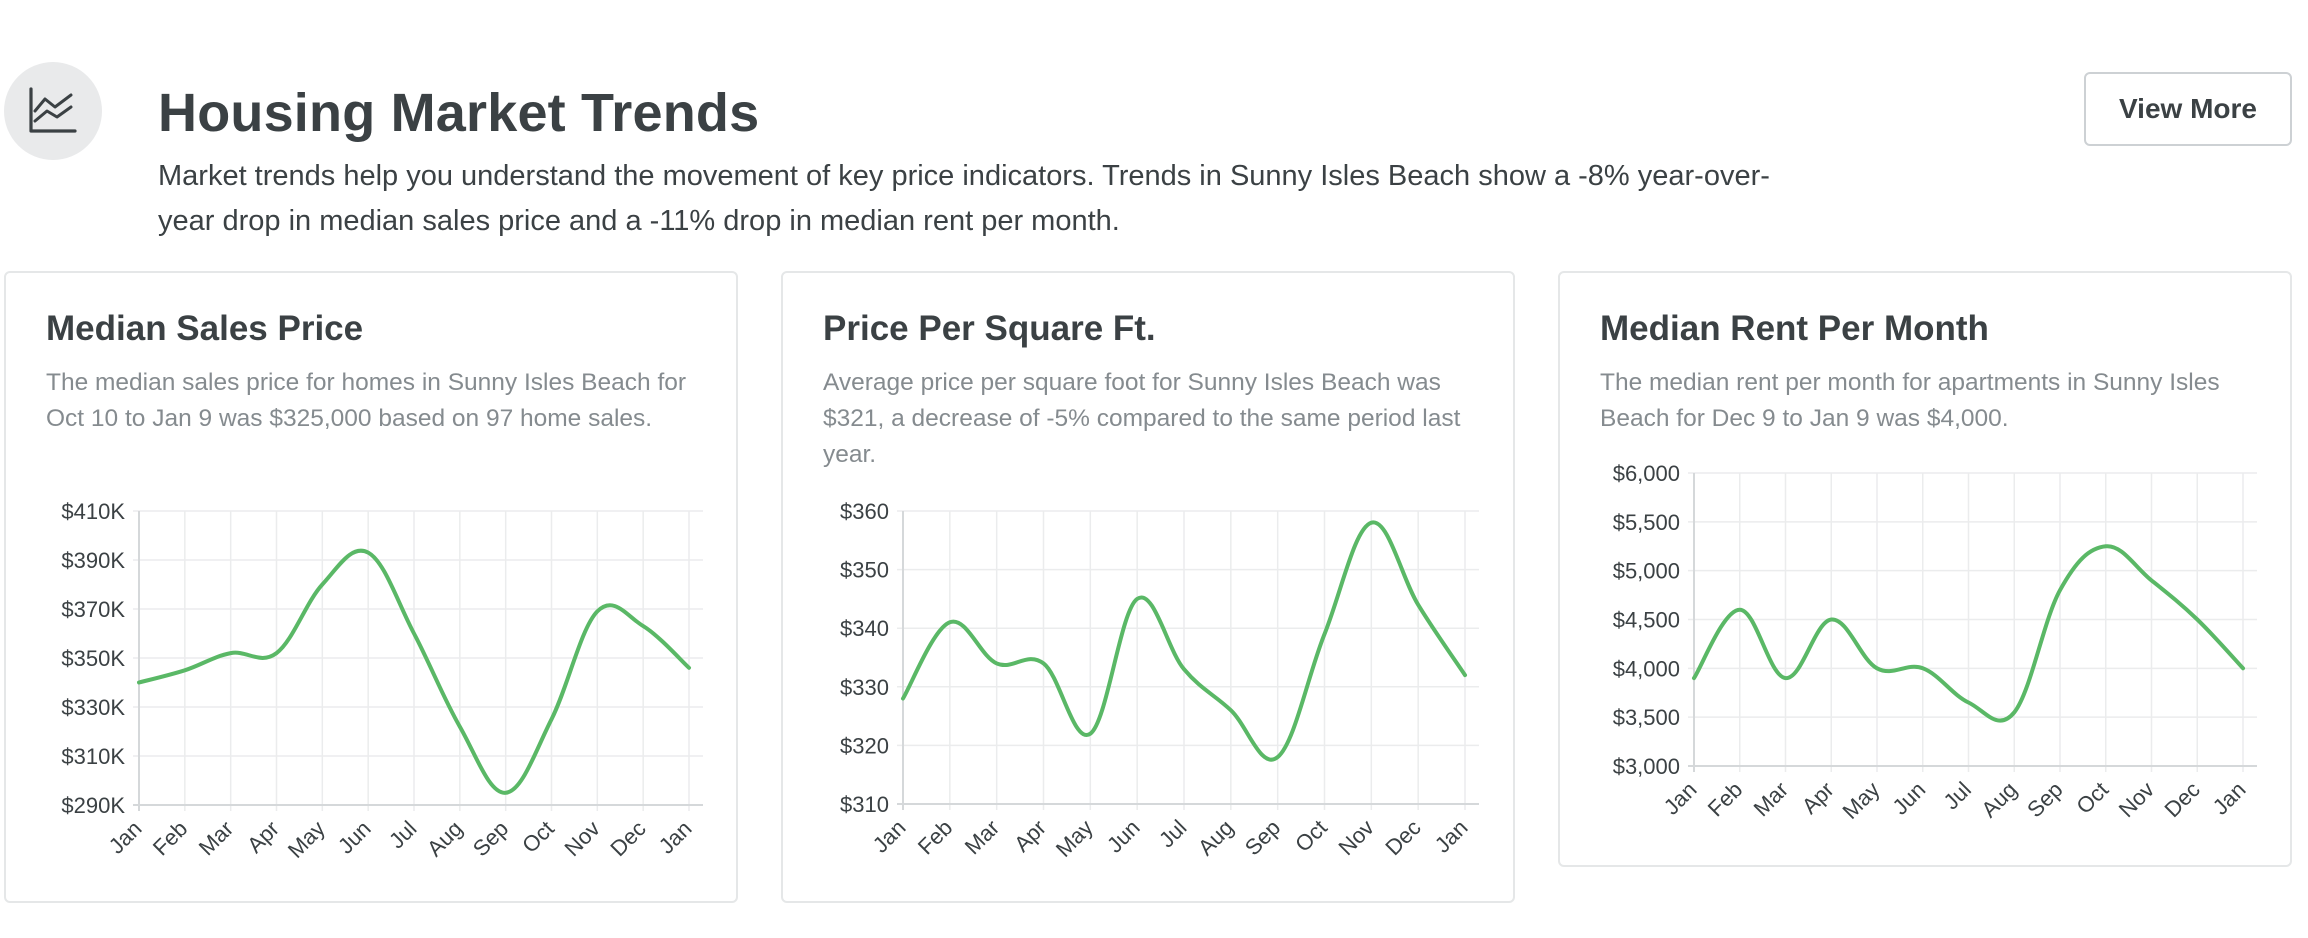 Image resolution: width=2308 pixels, height=938 pixels. I want to click on x-tick-label: Aug, so click(444, 838).